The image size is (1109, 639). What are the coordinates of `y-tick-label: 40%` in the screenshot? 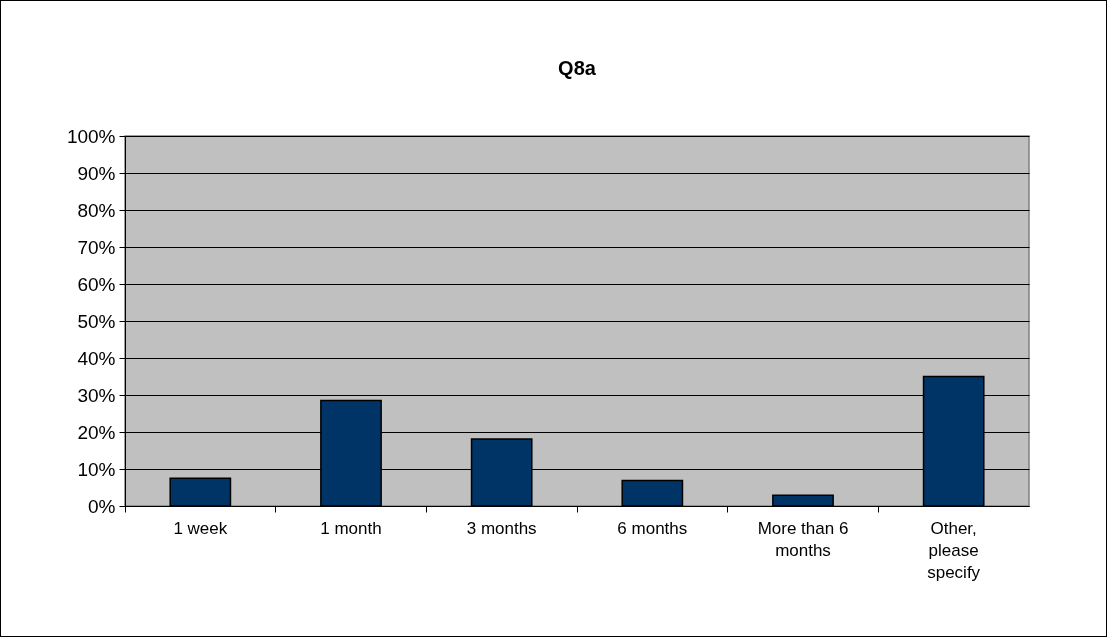 It's located at (96, 358).